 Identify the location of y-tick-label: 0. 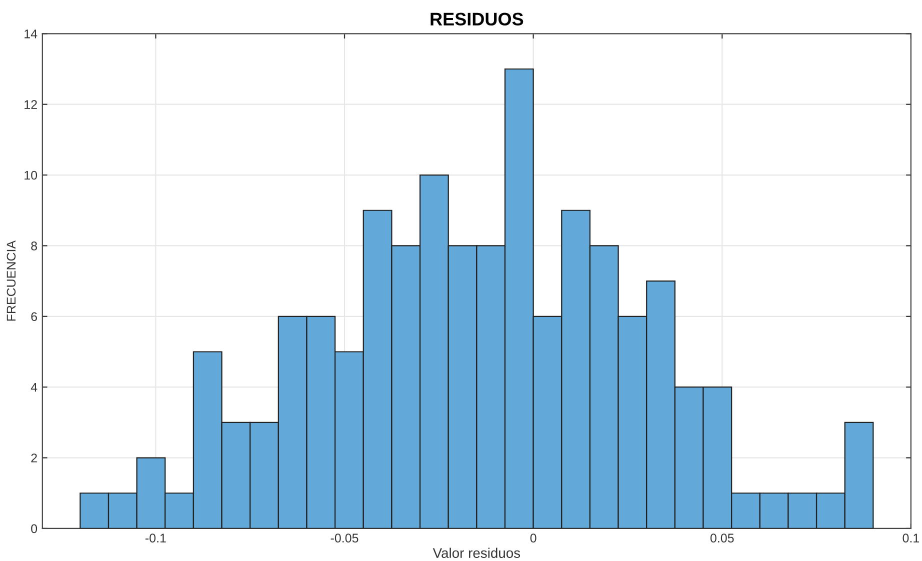
(34, 529).